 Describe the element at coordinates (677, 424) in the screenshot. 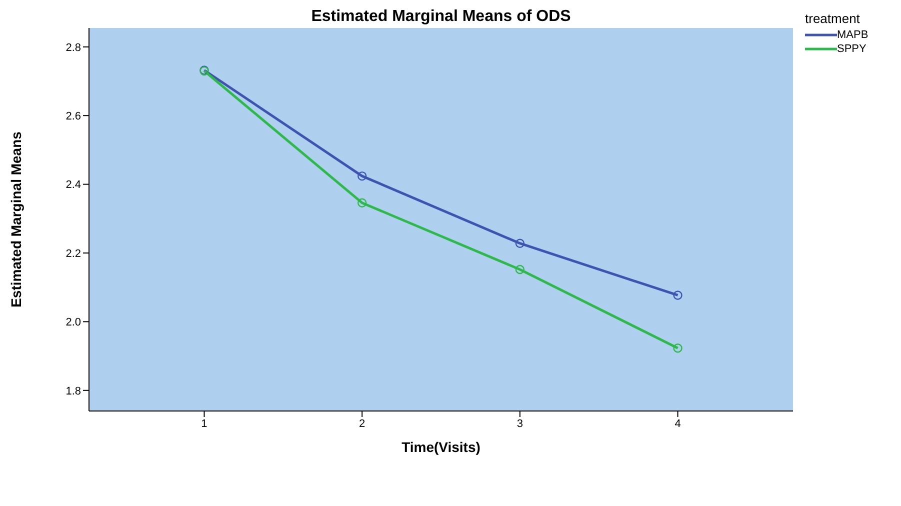

I see `x-tick-label: 4` at that location.